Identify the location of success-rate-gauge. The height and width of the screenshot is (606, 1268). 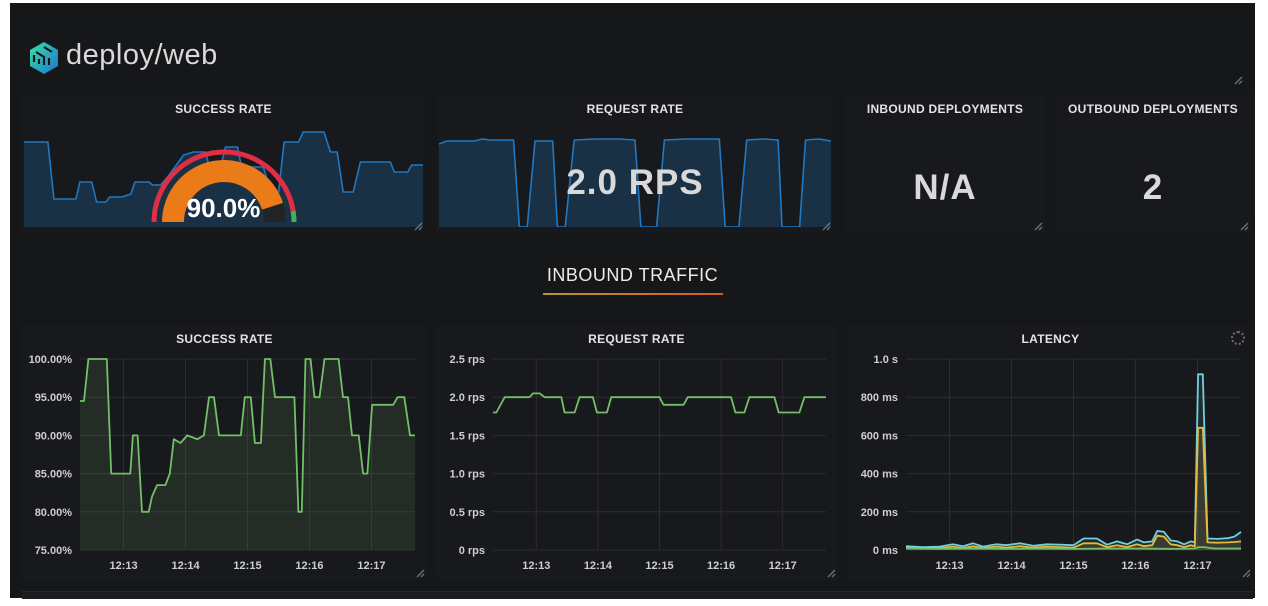
(224, 187).